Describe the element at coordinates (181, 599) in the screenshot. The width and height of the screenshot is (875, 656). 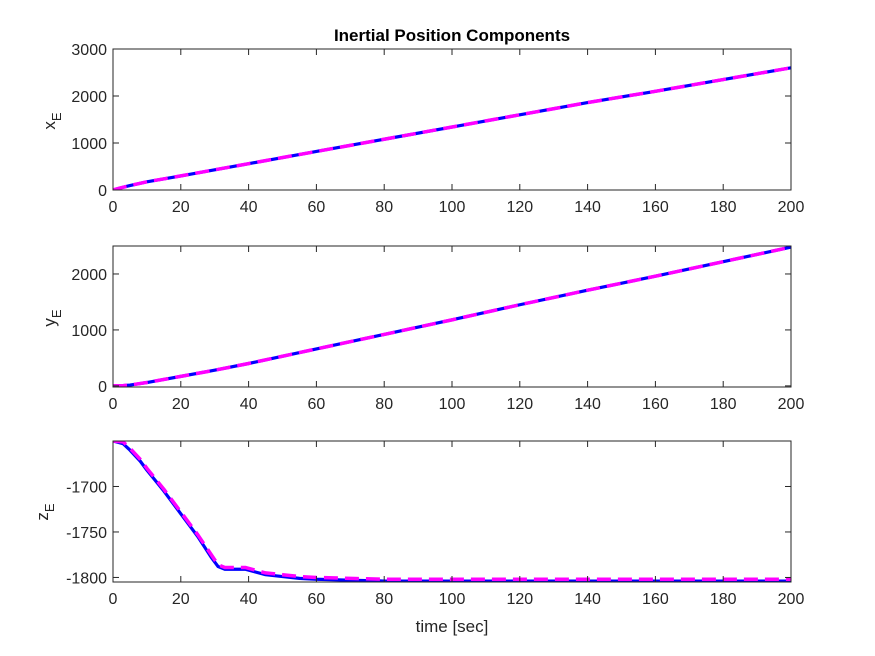
I see `zE-x-tick-label: 20` at that location.